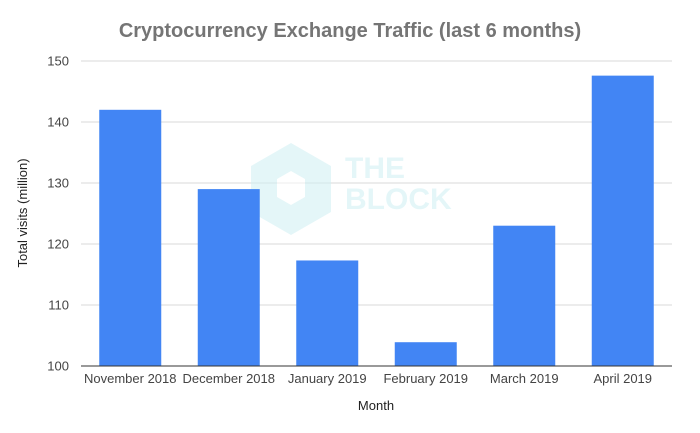 The image size is (700, 433). I want to click on y-tick-label: 100, so click(58, 366).